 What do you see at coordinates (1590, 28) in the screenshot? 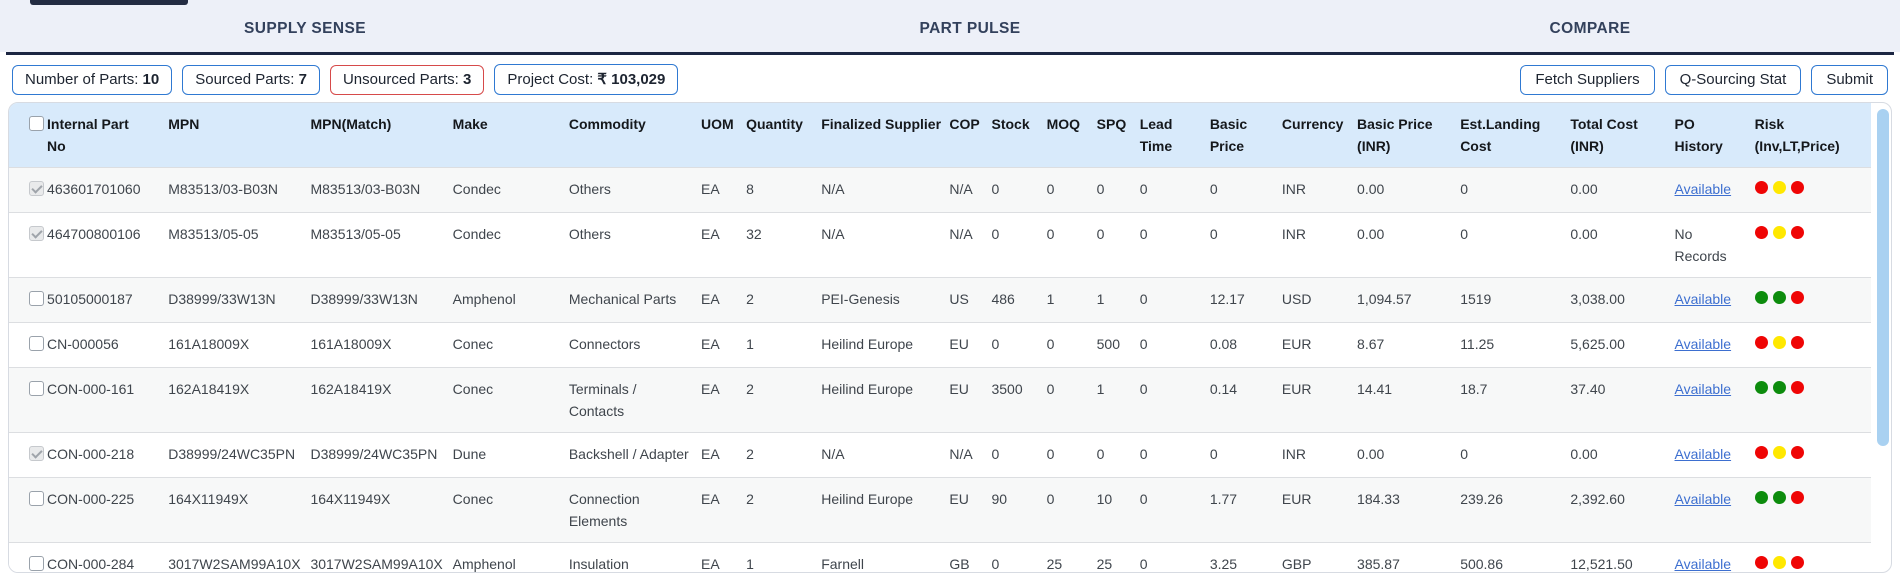
I see `nav-tab-compare: COMPARE` at bounding box center [1590, 28].